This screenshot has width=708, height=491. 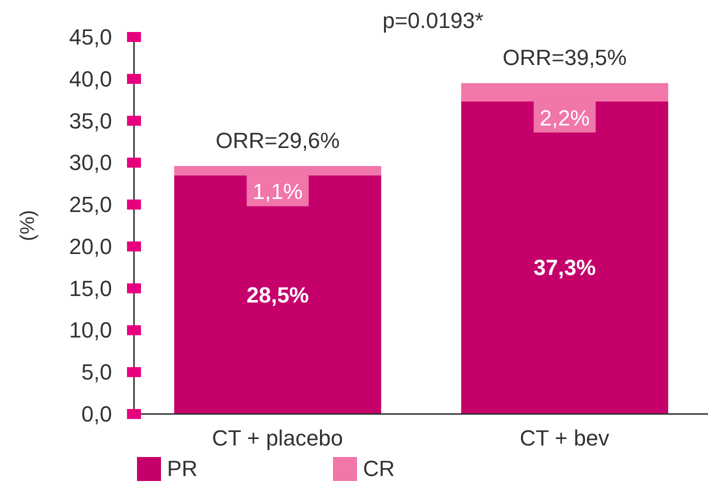 What do you see at coordinates (565, 438) in the screenshot?
I see `x-tick-label: CT + bev` at bounding box center [565, 438].